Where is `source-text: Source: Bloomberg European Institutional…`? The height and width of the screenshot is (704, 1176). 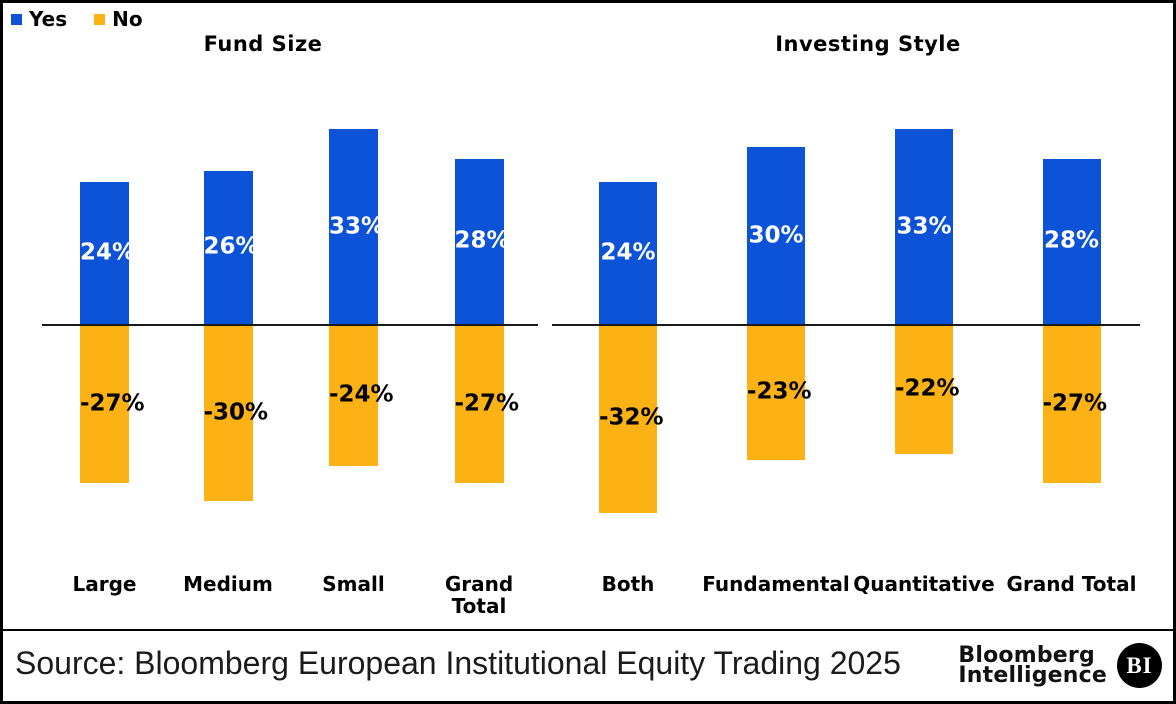 source-text: Source: Bloomberg European Institutional… is located at coordinates (458, 663).